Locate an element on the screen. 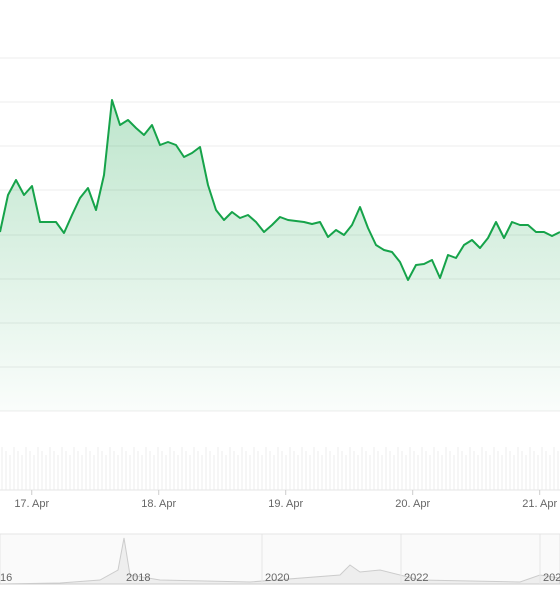 This screenshot has width=560, height=600. navigator-label: 2020 is located at coordinates (277, 578).